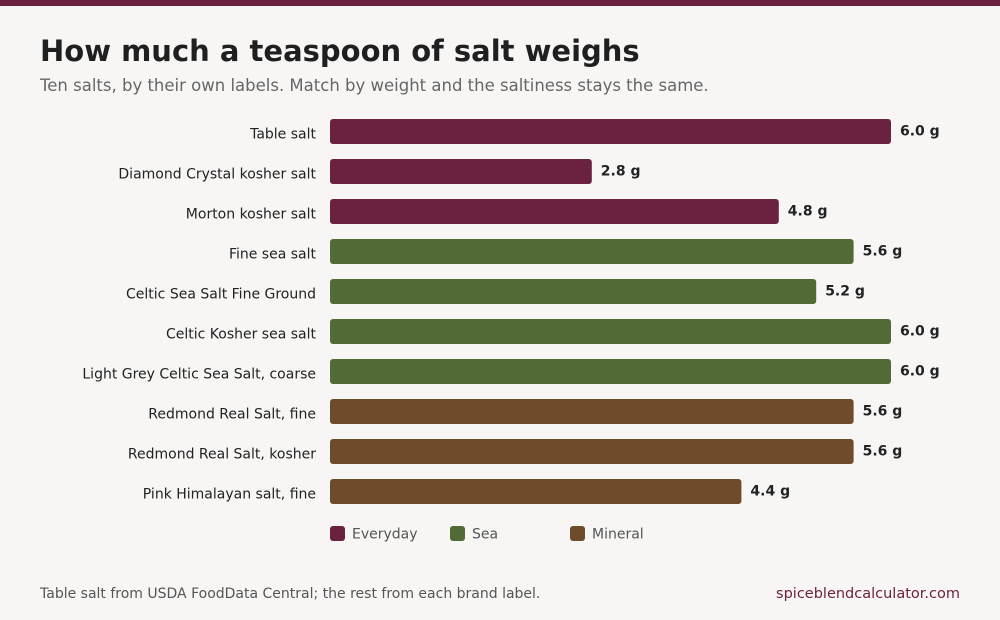 This screenshot has width=1000, height=620. I want to click on category-label: Celtic Kosher sea salt, so click(241, 335).